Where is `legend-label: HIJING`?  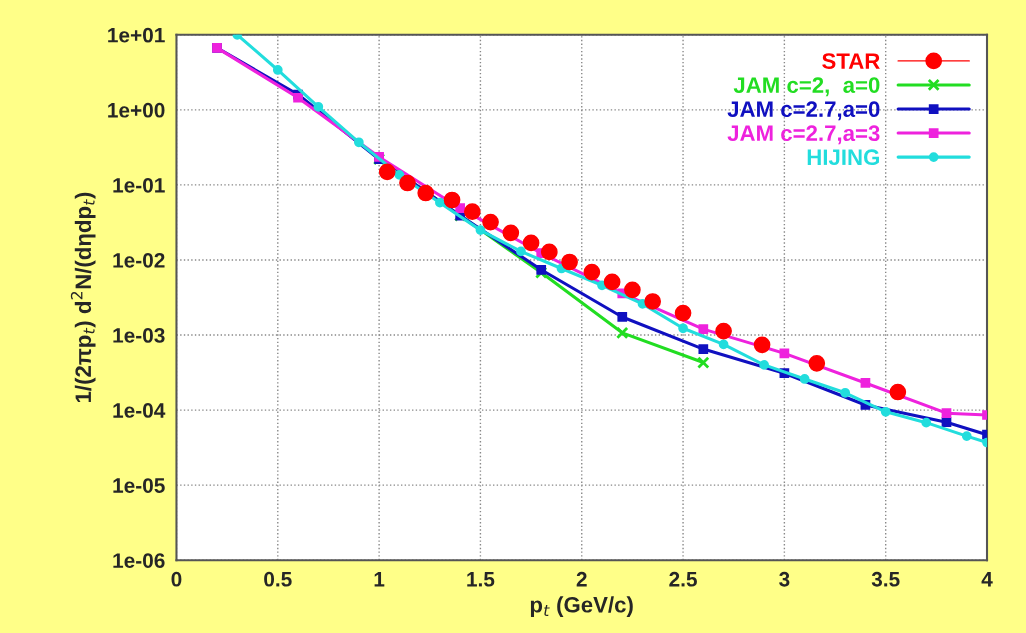 legend-label: HIJING is located at coordinates (843, 157).